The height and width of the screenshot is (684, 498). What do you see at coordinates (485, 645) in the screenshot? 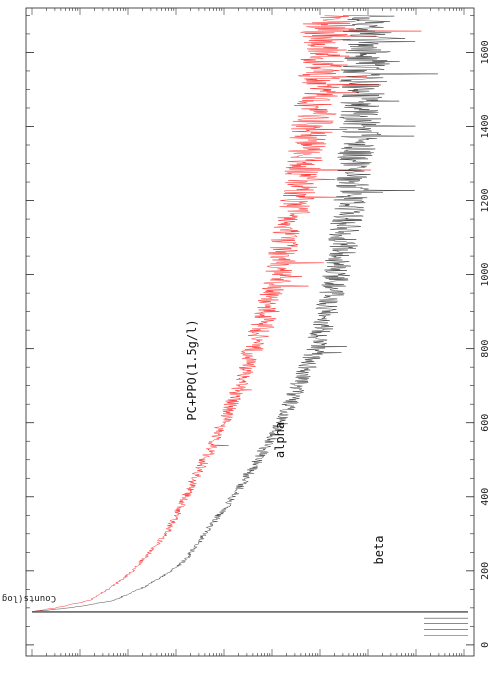
I see `x-tick-label: 0` at bounding box center [485, 645].